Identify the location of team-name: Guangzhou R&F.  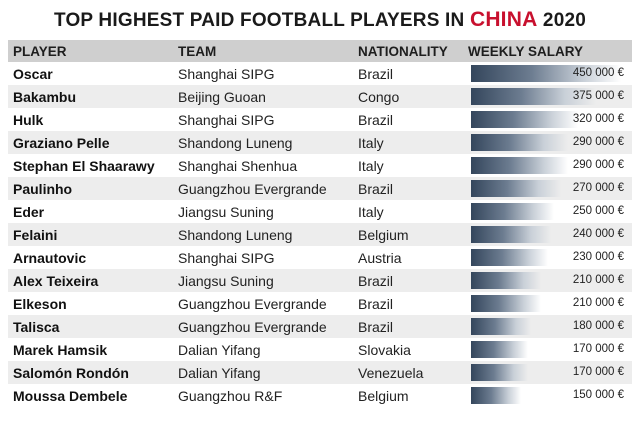
(263, 395).